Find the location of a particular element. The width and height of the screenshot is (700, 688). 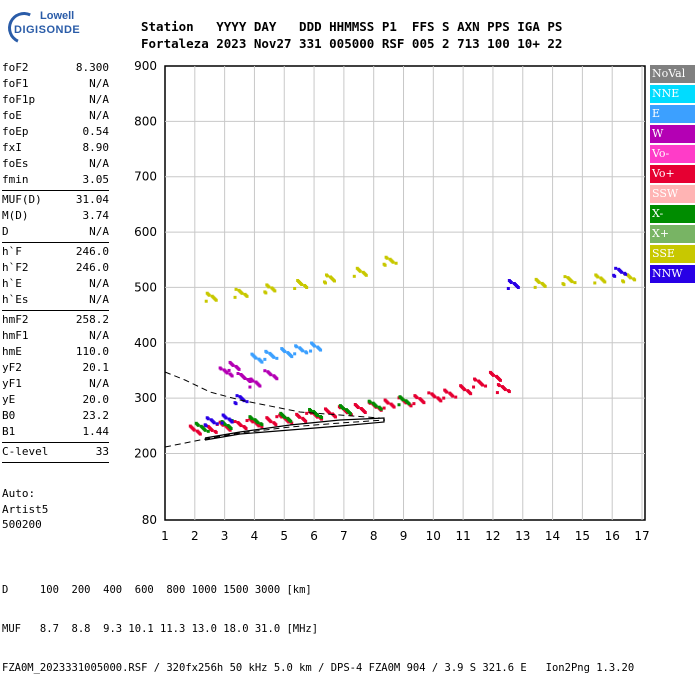

y-tick-label: 600 is located at coordinates (145, 232).